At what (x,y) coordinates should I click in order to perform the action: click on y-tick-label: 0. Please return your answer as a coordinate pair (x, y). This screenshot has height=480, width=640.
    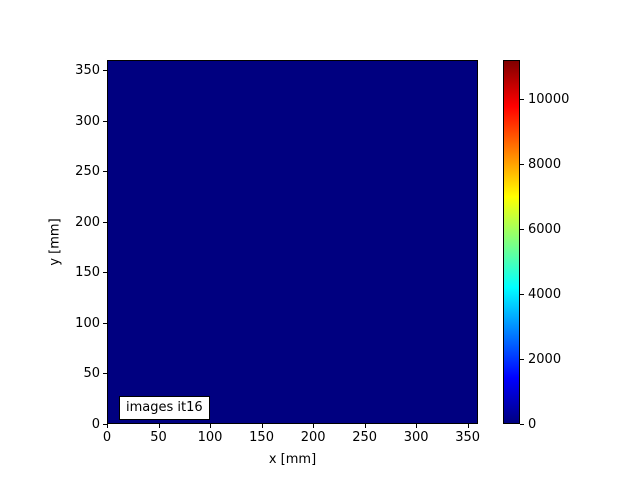
    Looking at the image, I should click on (95, 424).